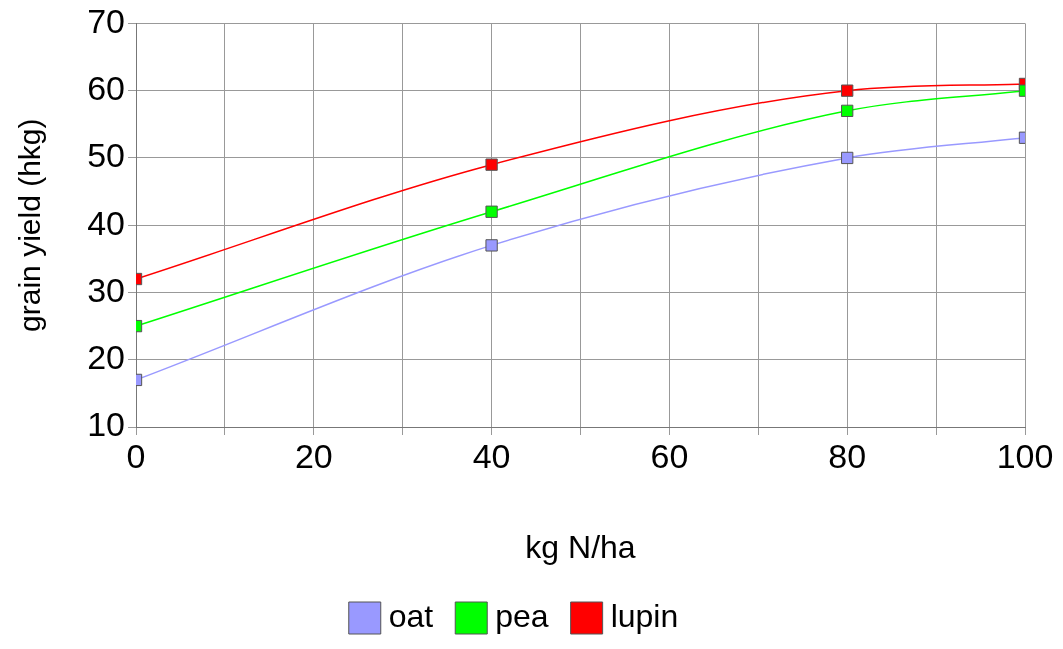 The height and width of the screenshot is (649, 1063). I want to click on legend-label: lupin, so click(644, 615).